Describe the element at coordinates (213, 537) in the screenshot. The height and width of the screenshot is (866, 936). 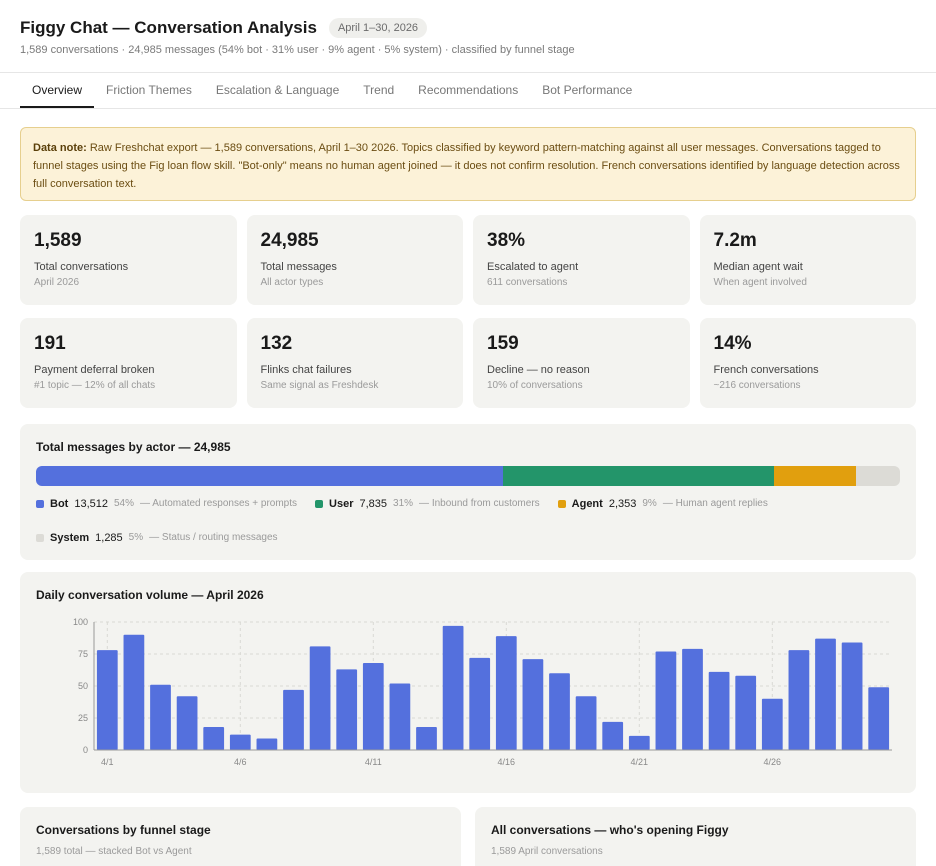
I see `legend-desc: — Status / routing messages` at that location.